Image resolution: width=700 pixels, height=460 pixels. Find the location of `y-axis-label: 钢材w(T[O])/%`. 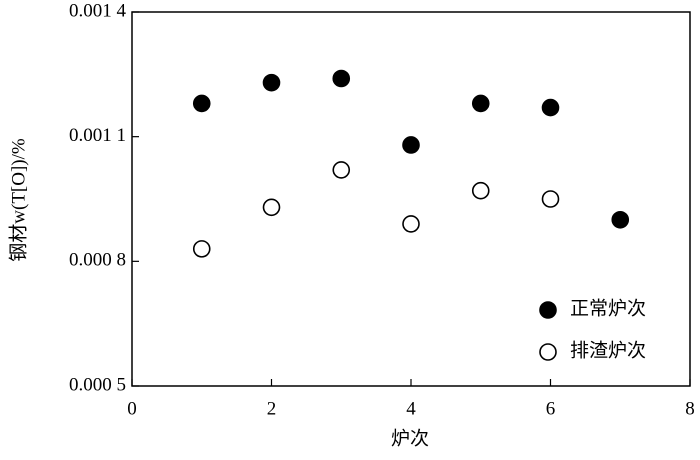

y-axis-label: 钢材w(T[O])/% is located at coordinates (18, 200).